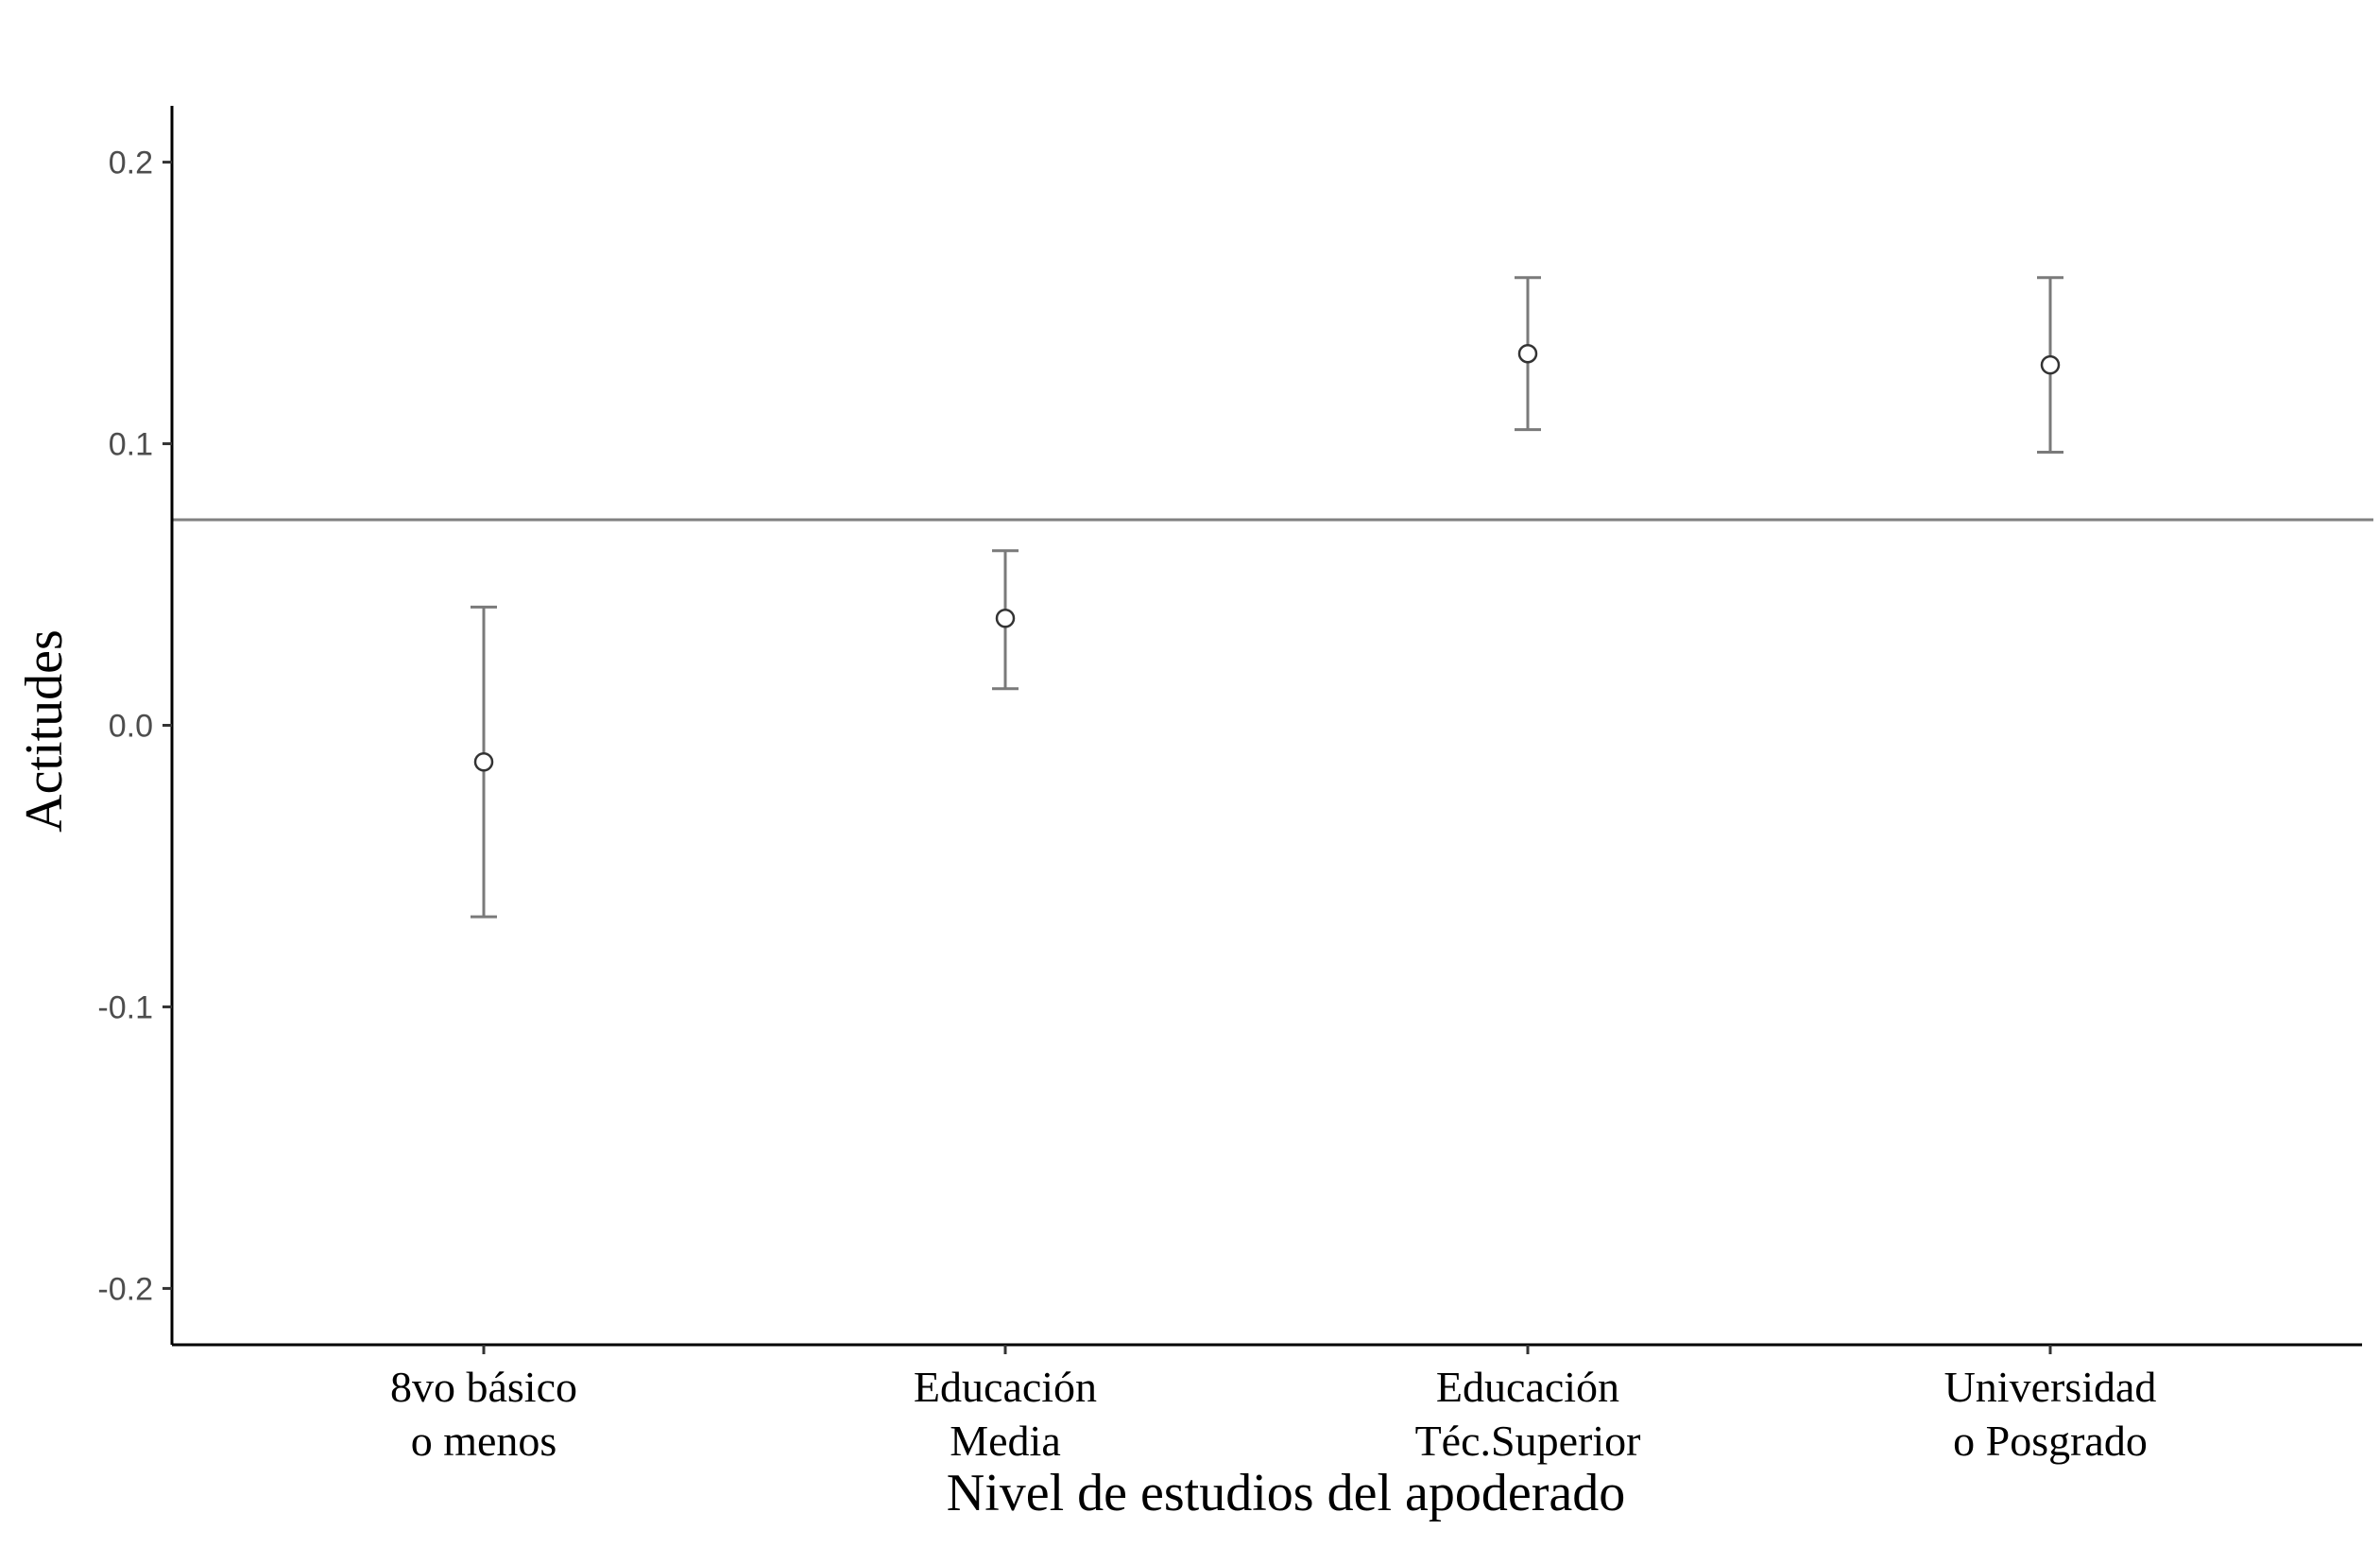 The image size is (2380, 1547). I want to click on x-tick-label-line: Media, so click(1005, 1441).